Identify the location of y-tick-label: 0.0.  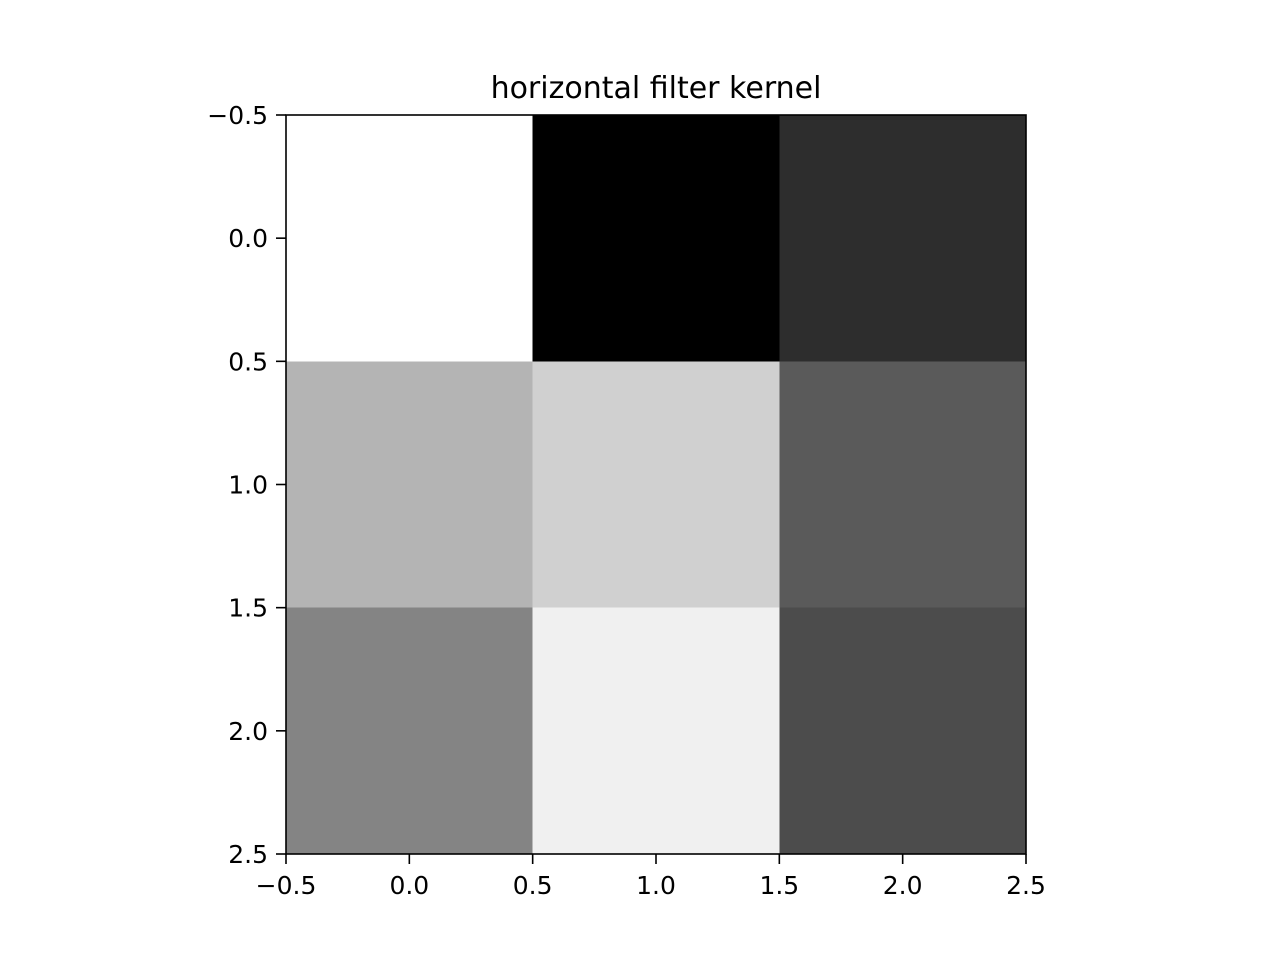
(248, 238).